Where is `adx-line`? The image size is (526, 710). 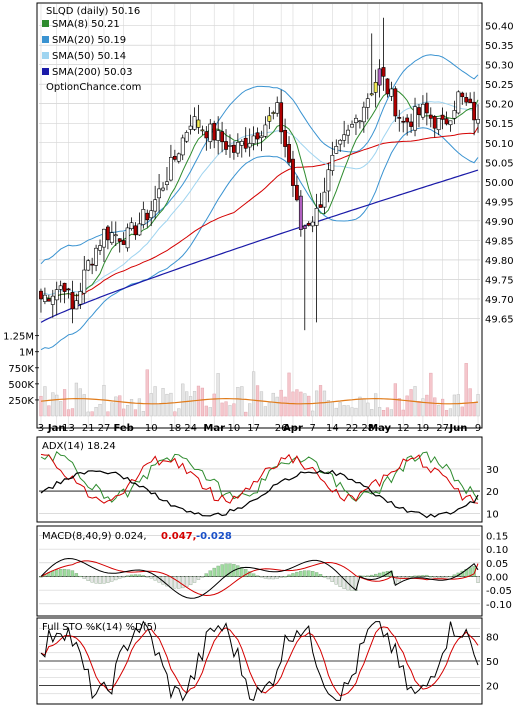
adx-line is located at coordinates (259, 494).